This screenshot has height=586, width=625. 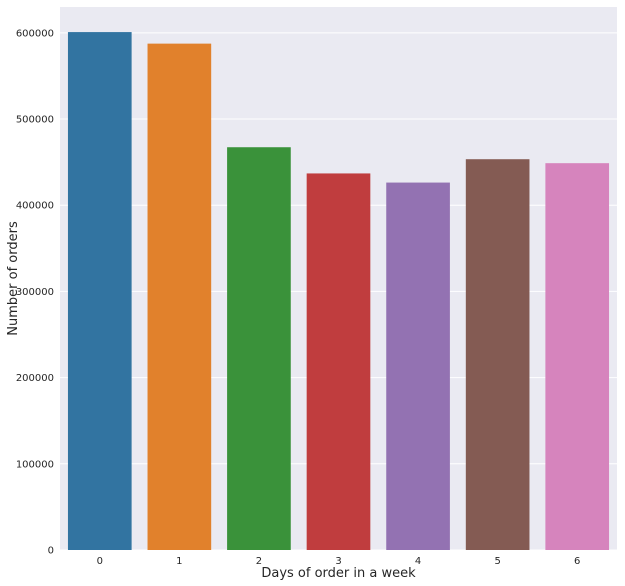 What do you see at coordinates (35, 120) in the screenshot?
I see `y-tick-label: 500000` at bounding box center [35, 120].